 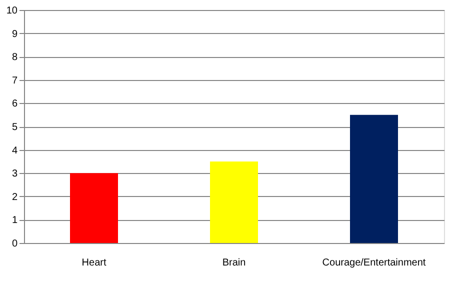 What do you see at coordinates (15, 58) in the screenshot?
I see `y-tick-label: 8` at bounding box center [15, 58].